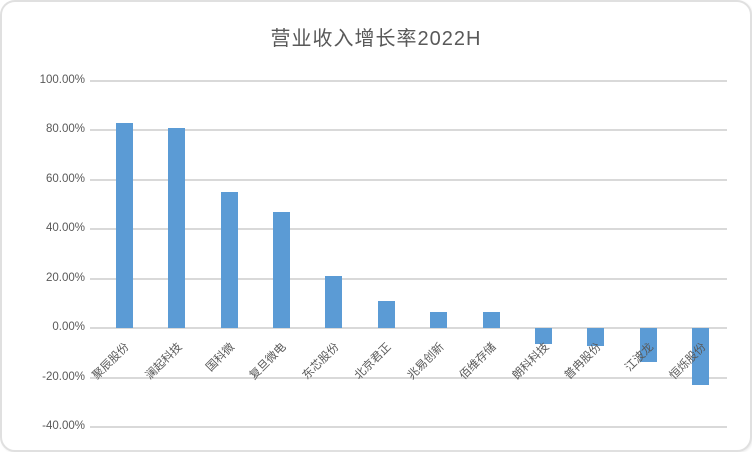 This screenshot has height=452, width=752. Describe the element at coordinates (63, 376) in the screenshot. I see `y-axis-tick-label: -20.00%` at that location.